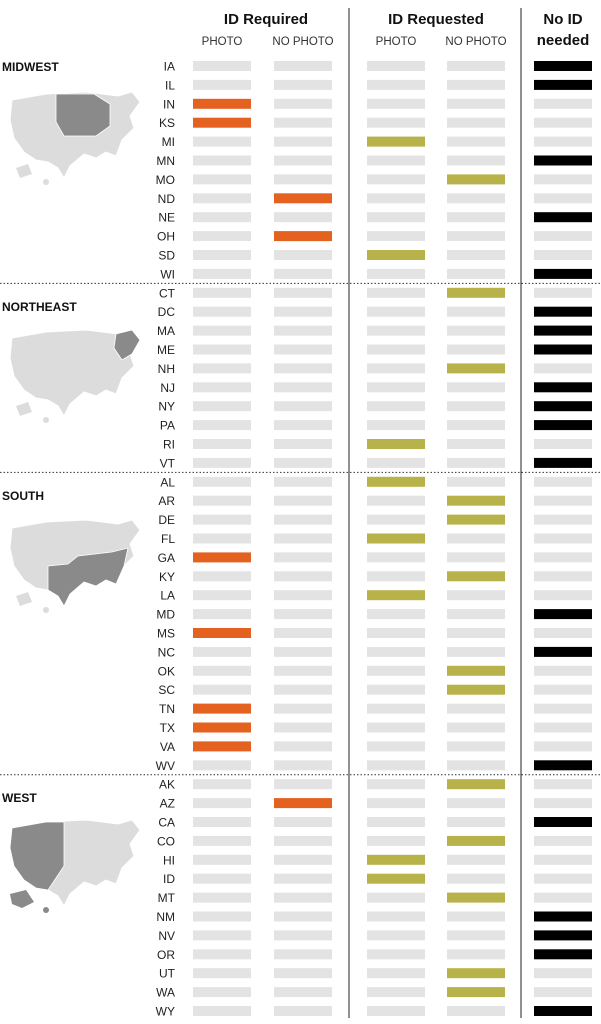 The width and height of the screenshot is (601, 1024). I want to click on state-row-la: LA, so click(376, 596).